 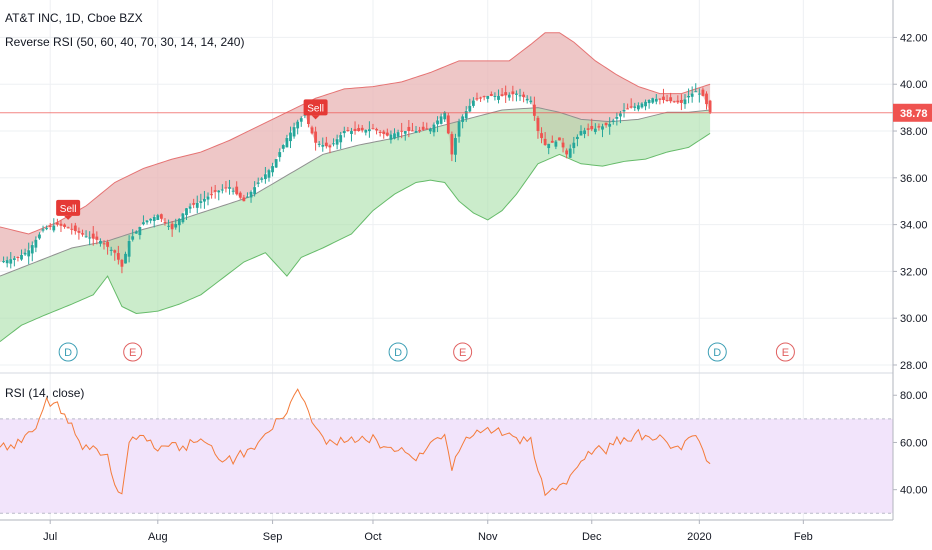 I want to click on time-axis-tick-label: Aug, so click(x=158, y=537).